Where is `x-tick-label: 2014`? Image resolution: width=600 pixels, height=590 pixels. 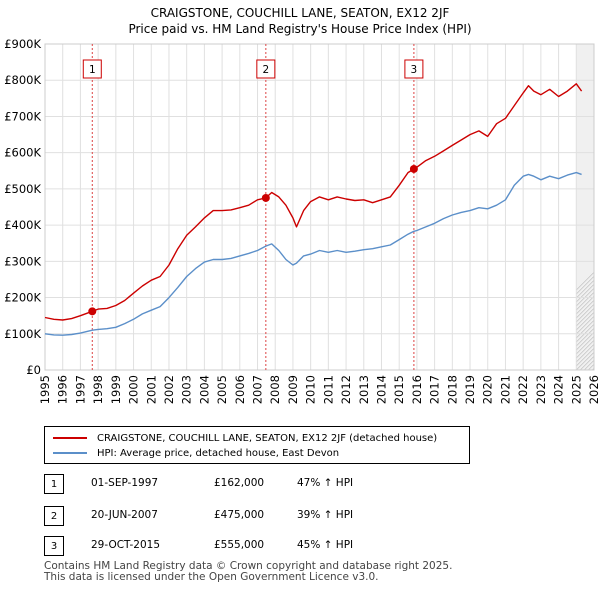 x-tick-label: 2014 is located at coordinates (381, 389).